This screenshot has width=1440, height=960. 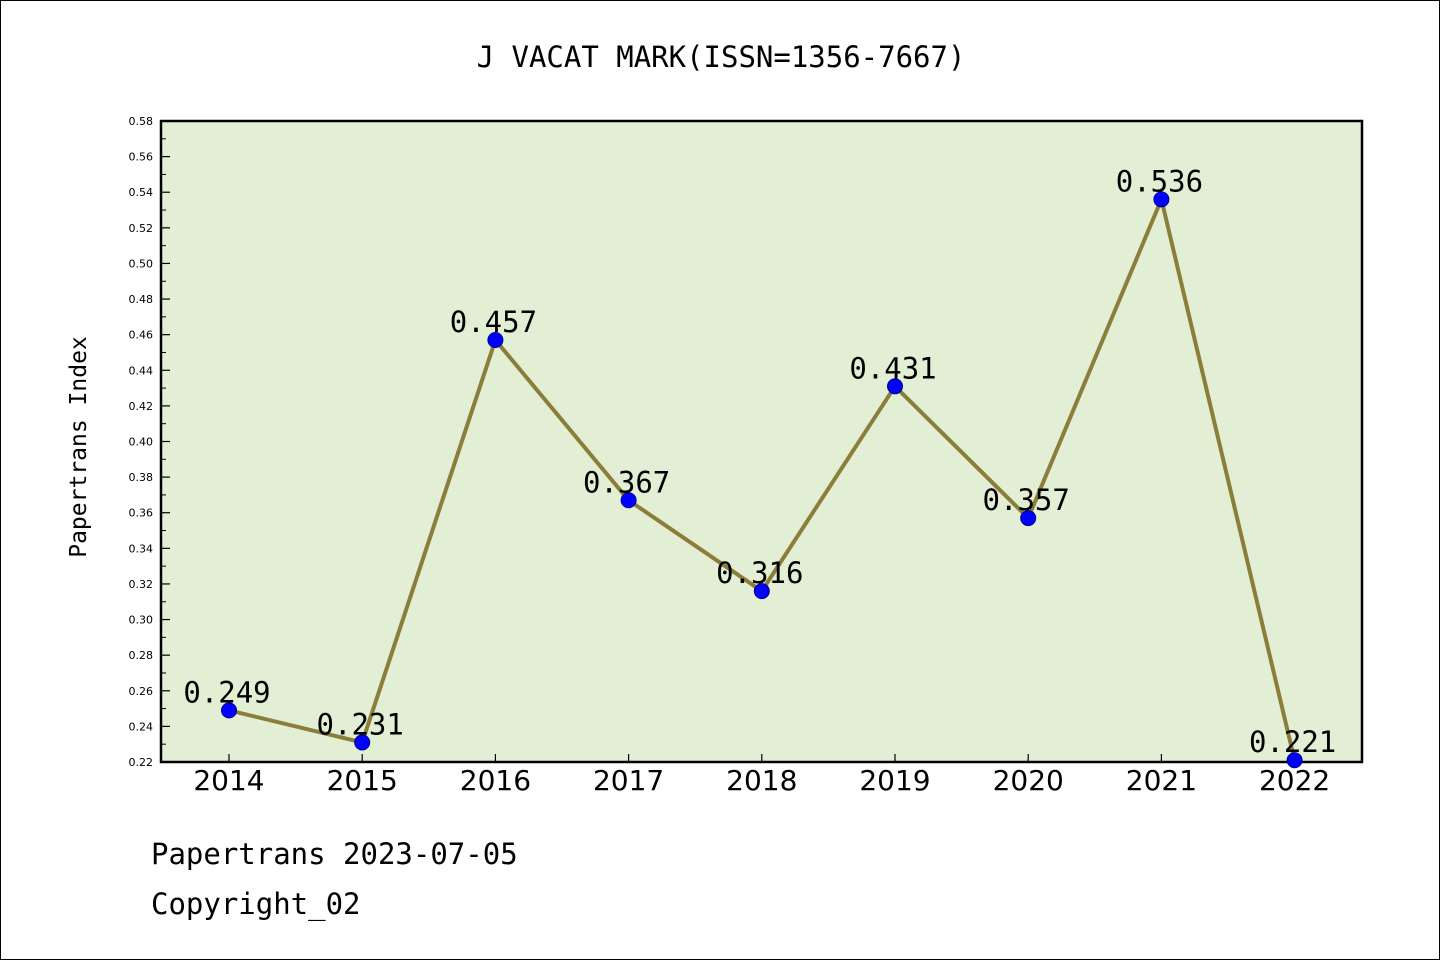 What do you see at coordinates (141, 406) in the screenshot?
I see `y-tick-label: 0.42` at bounding box center [141, 406].